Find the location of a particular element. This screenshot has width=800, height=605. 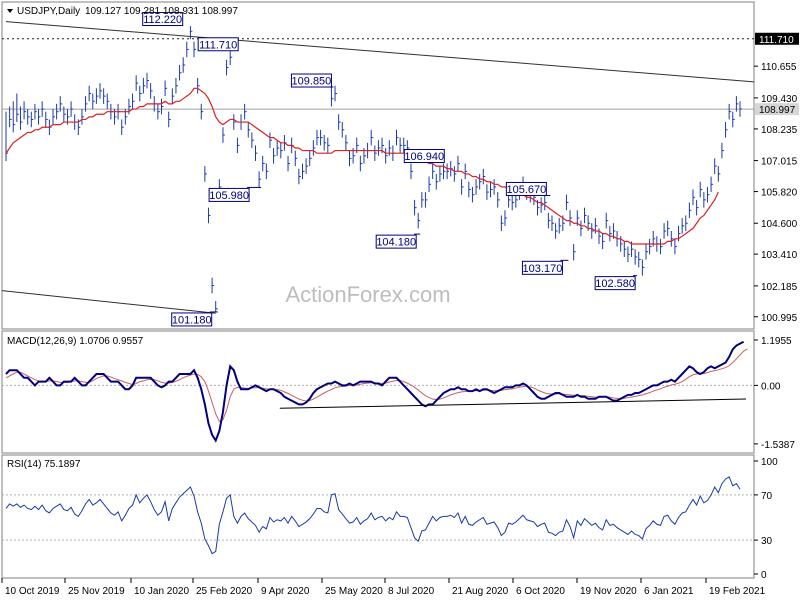

annotation-105-980: 105.980 is located at coordinates (235, 194).